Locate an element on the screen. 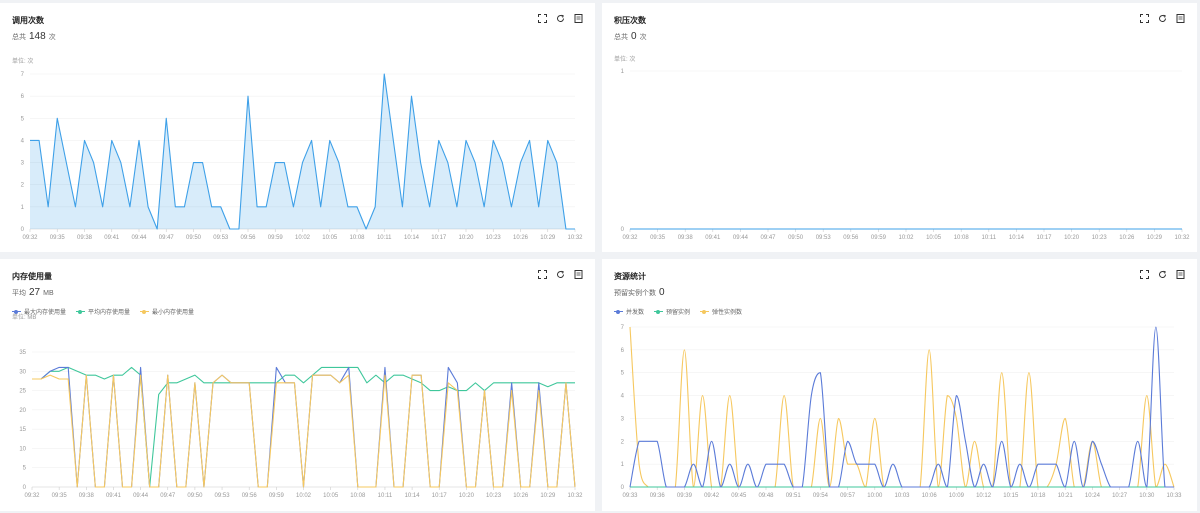 Image resolution: width=1200 pixels, height=513 pixels. x-tick-label: 09:38 is located at coordinates (87, 496).